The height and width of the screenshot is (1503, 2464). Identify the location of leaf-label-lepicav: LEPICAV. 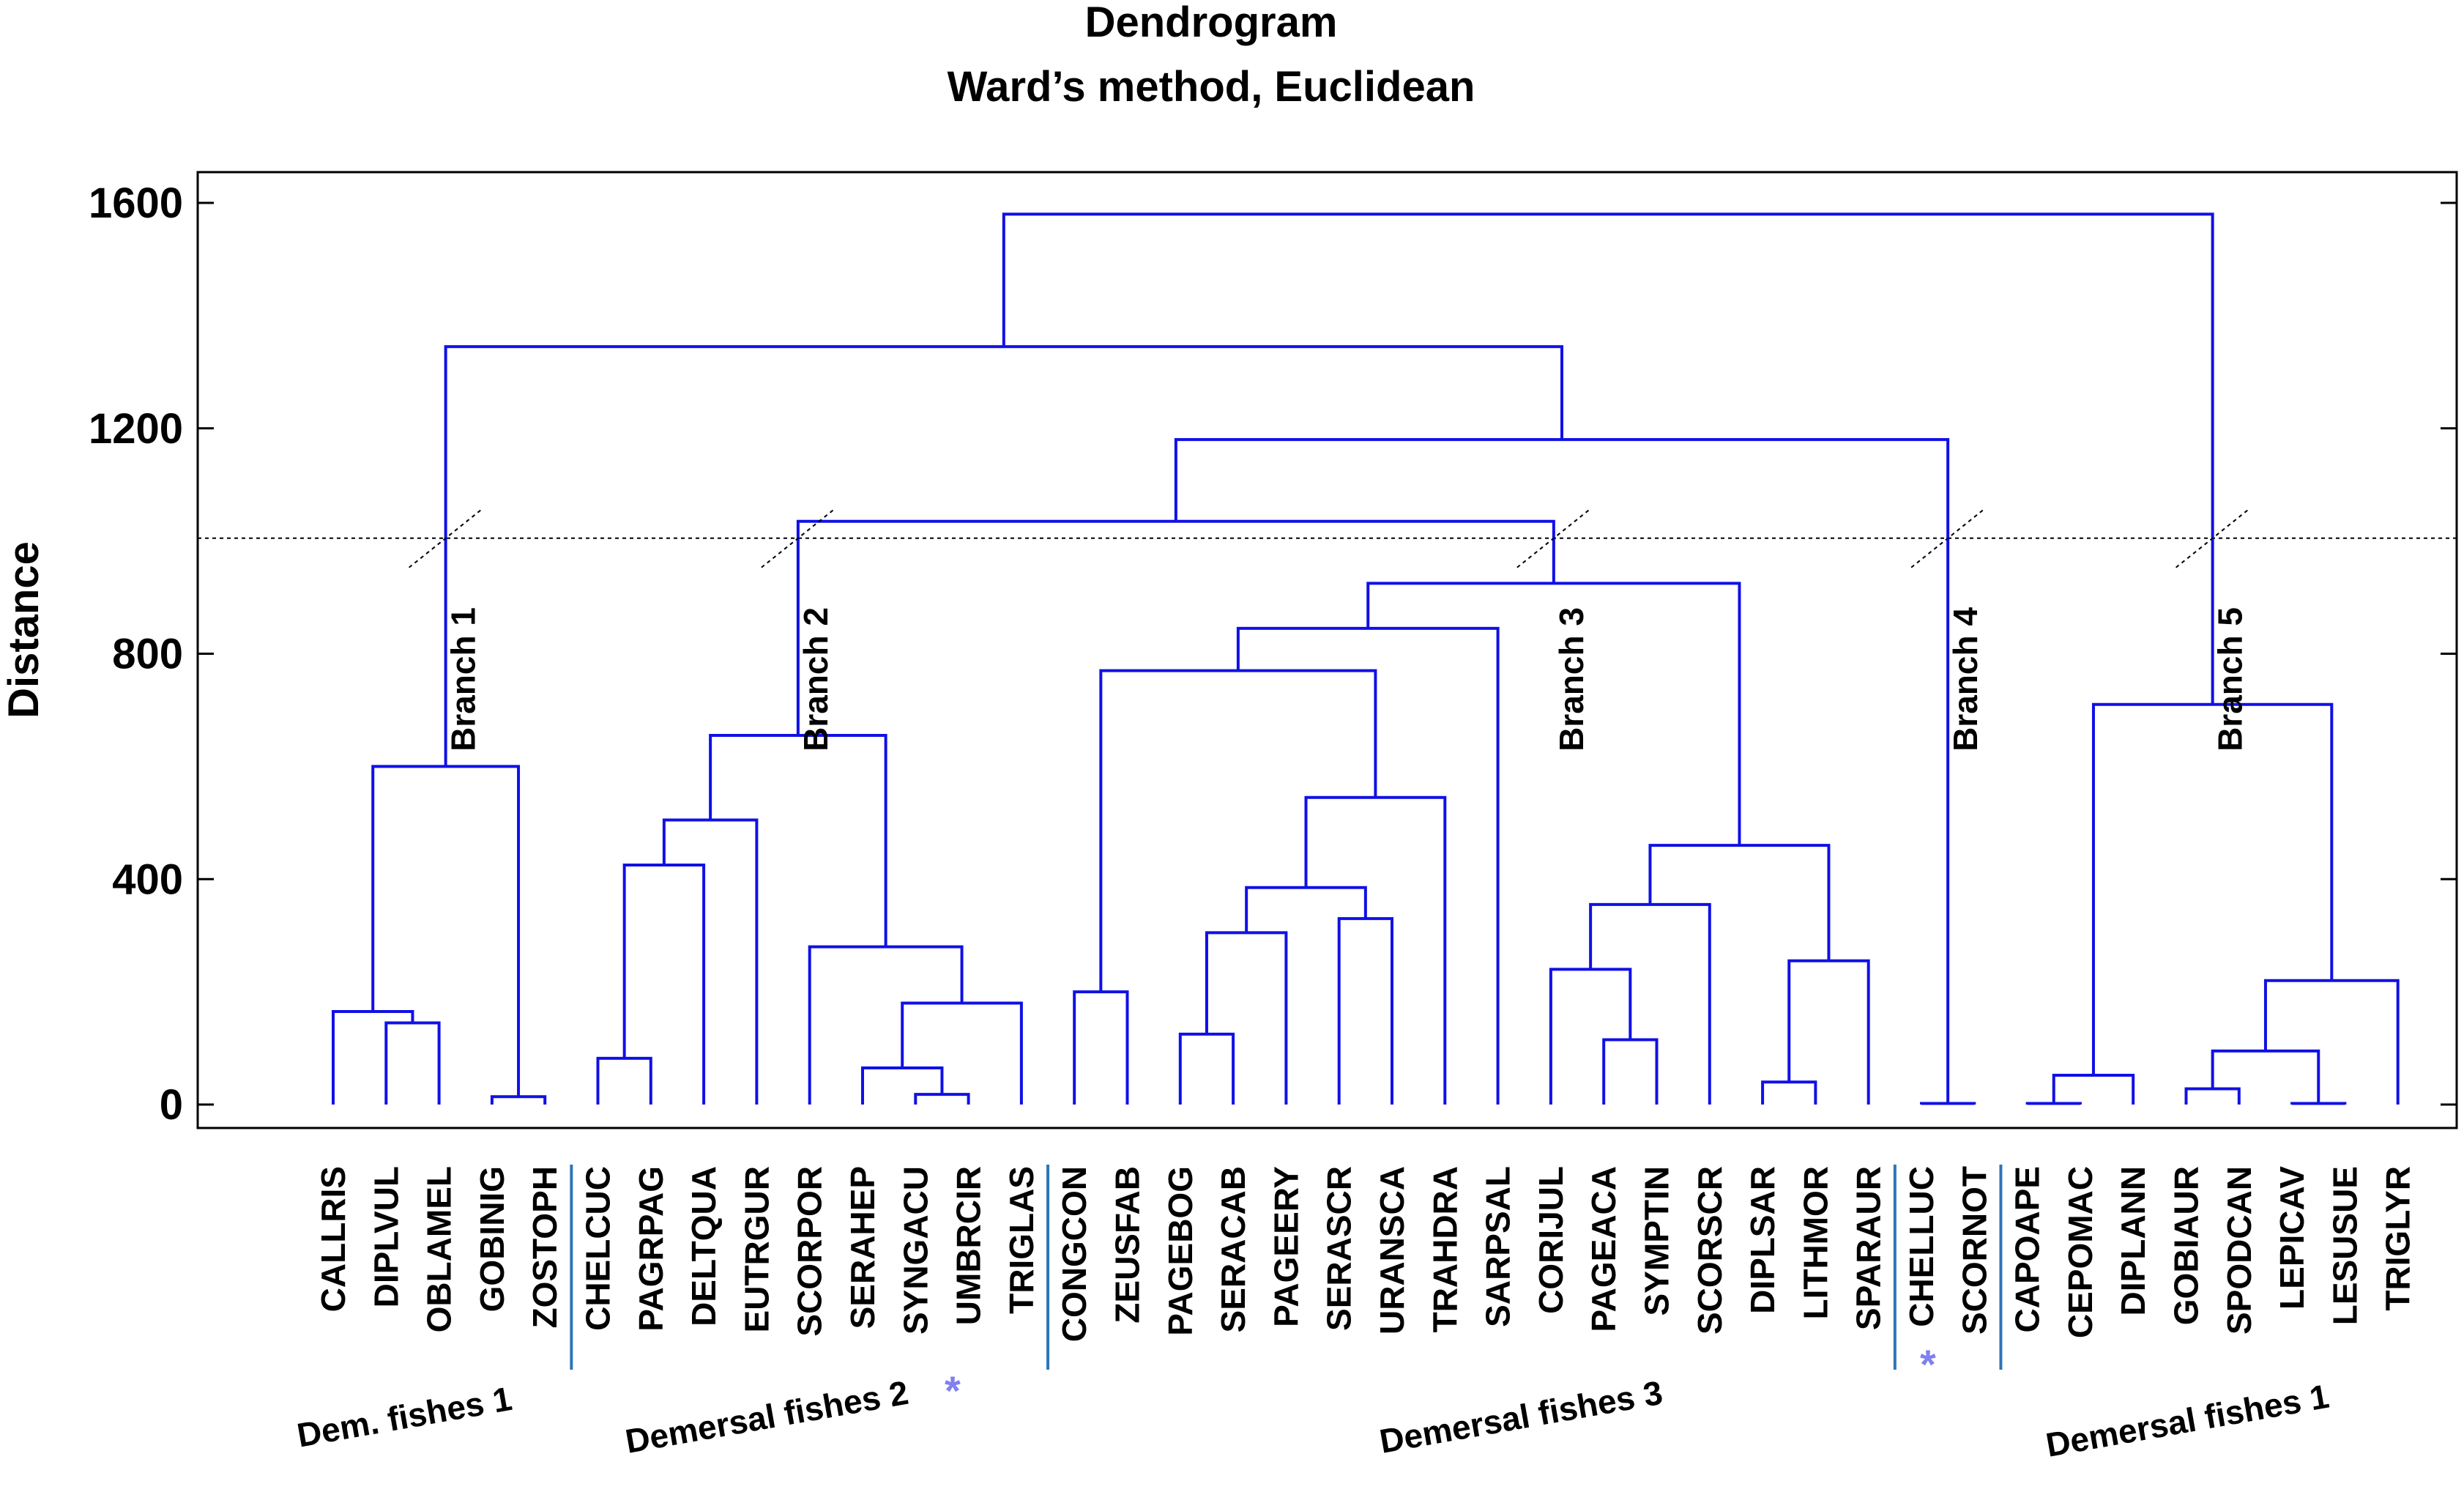
(2292, 1238).